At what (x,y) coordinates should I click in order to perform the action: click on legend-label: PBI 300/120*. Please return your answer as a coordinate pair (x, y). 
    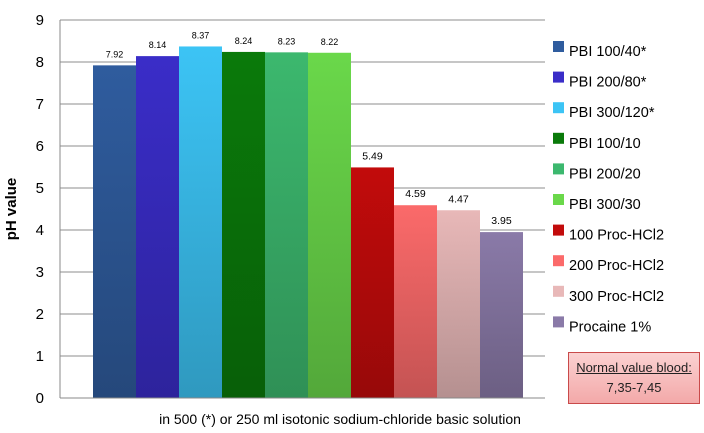
    Looking at the image, I should click on (612, 113).